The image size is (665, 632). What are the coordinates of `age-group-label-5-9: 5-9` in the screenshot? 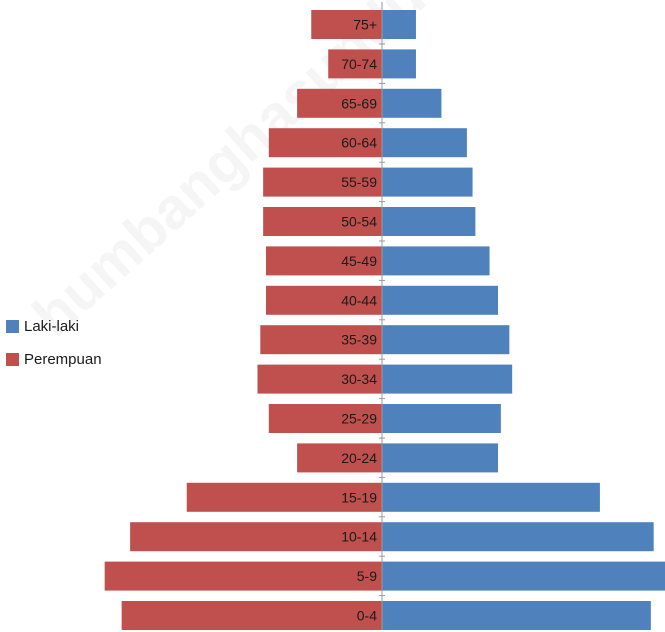 It's located at (367, 576).